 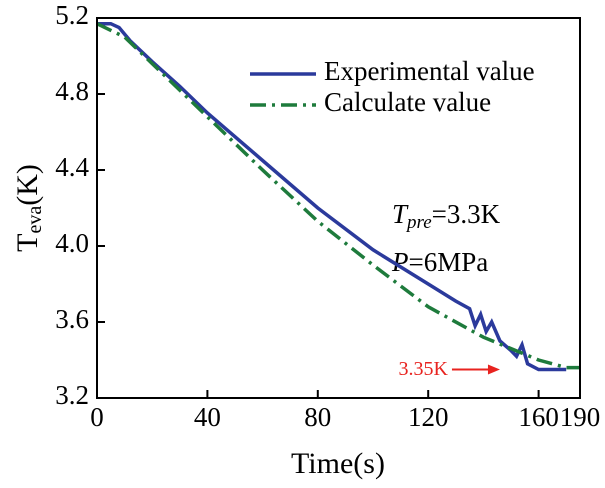 What do you see at coordinates (429, 71) in the screenshot?
I see `legend-label: Experimental value` at bounding box center [429, 71].